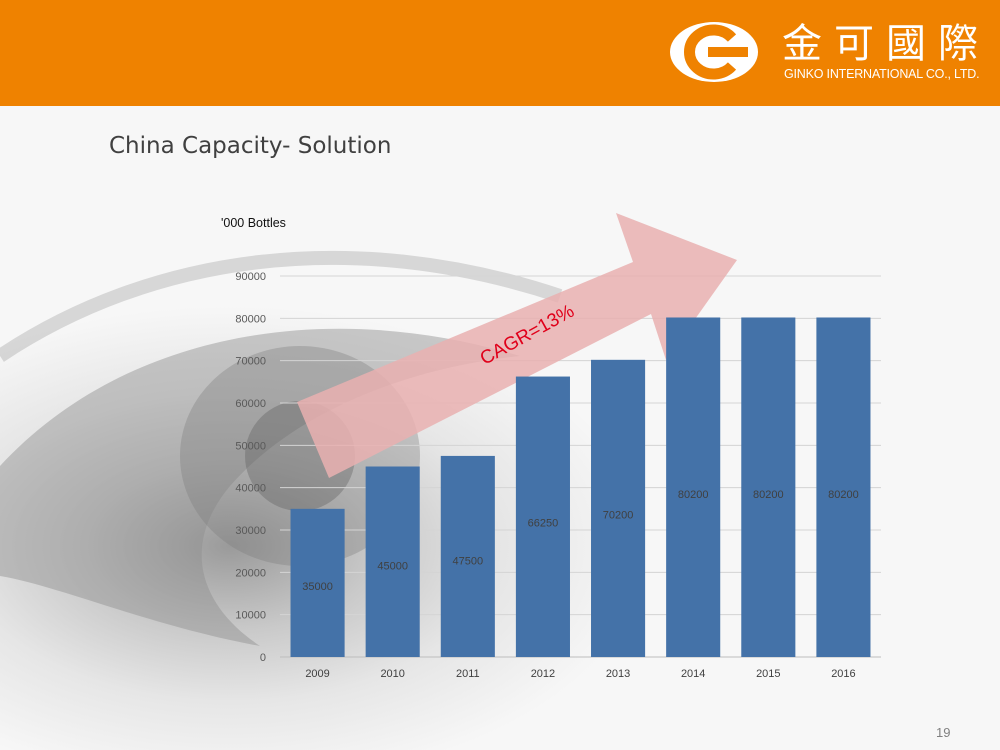  What do you see at coordinates (618, 674) in the screenshot?
I see `x-tick-label: 2013` at bounding box center [618, 674].